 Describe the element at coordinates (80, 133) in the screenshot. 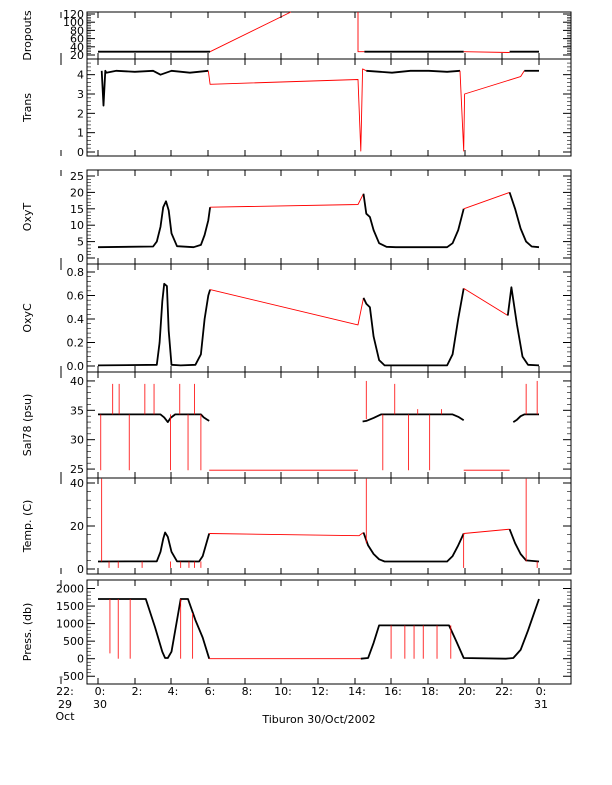

I see `y-tick-label: 1` at that location.